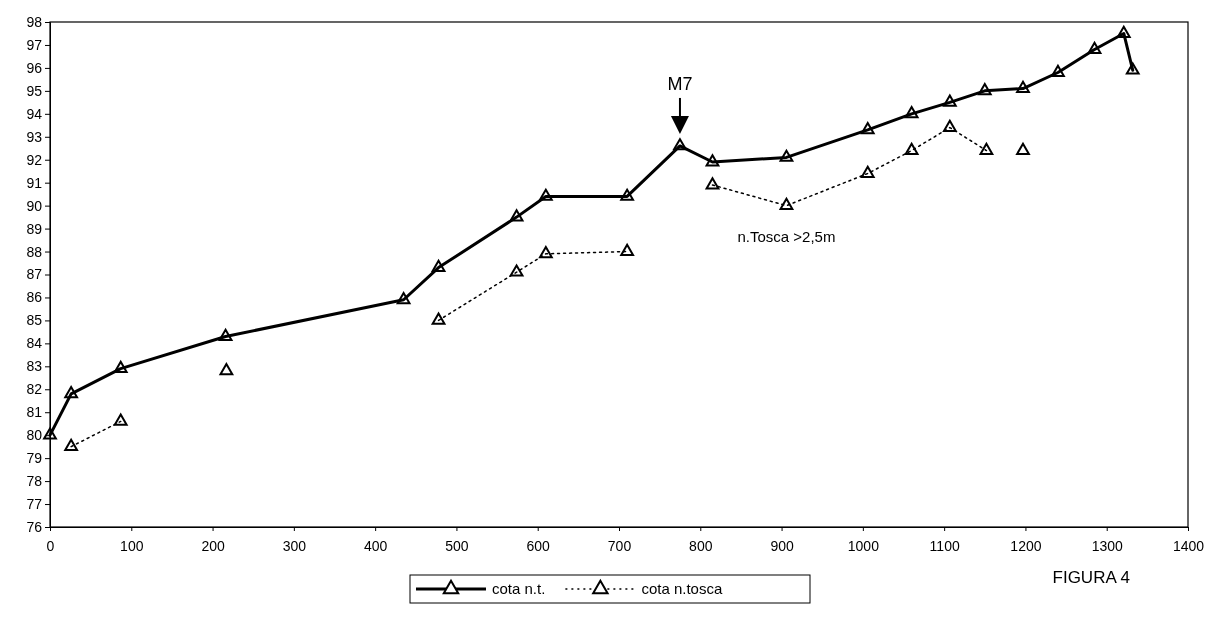  I want to click on y-tick-label: 84, so click(34, 343).